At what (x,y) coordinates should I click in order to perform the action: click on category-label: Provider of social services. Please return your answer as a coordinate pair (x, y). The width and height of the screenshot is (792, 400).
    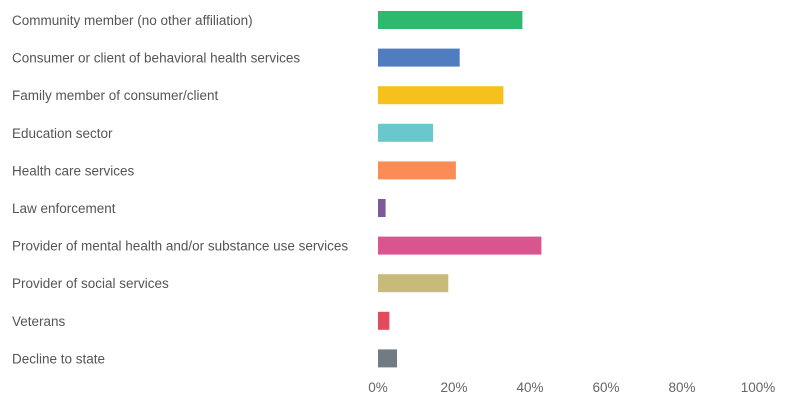
    Looking at the image, I should click on (90, 283).